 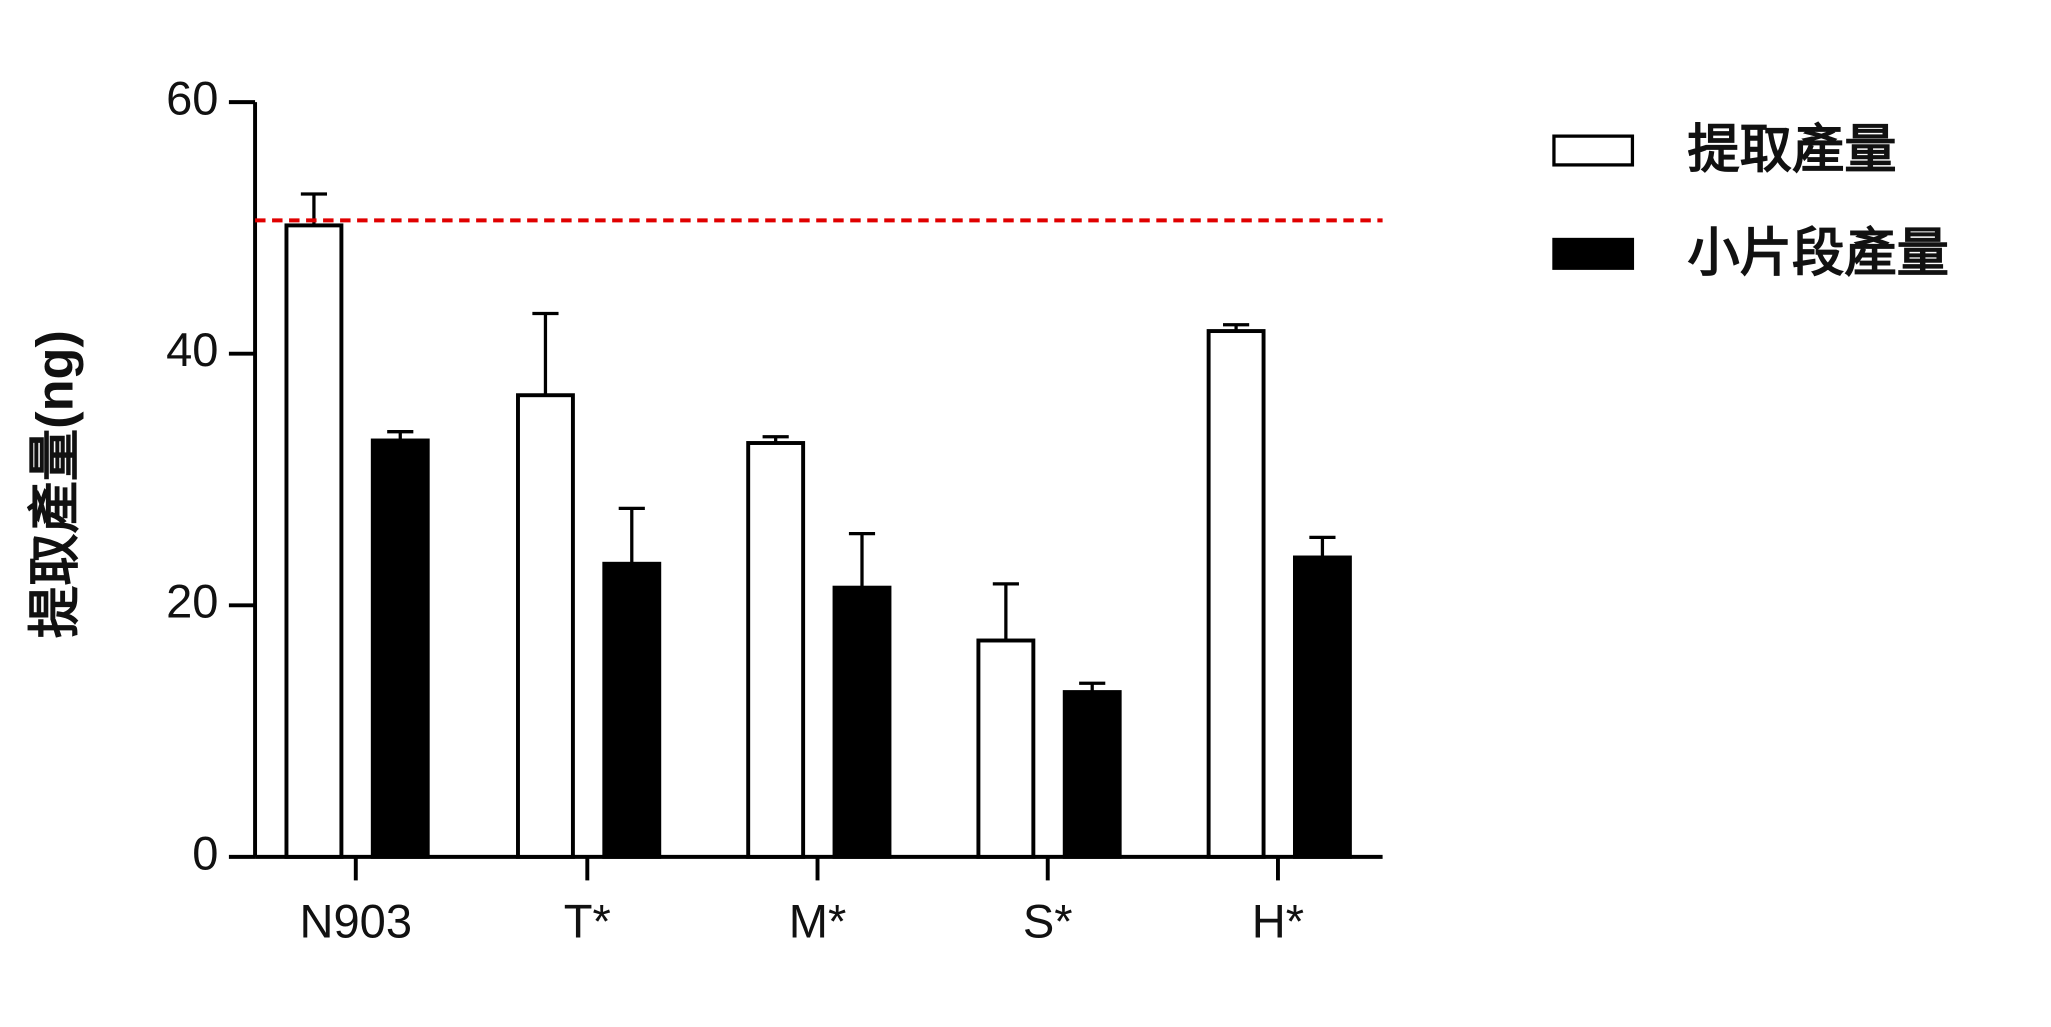 What do you see at coordinates (56, 484) in the screenshot?
I see `y-axis-label: 提取產量(ng)` at bounding box center [56, 484].